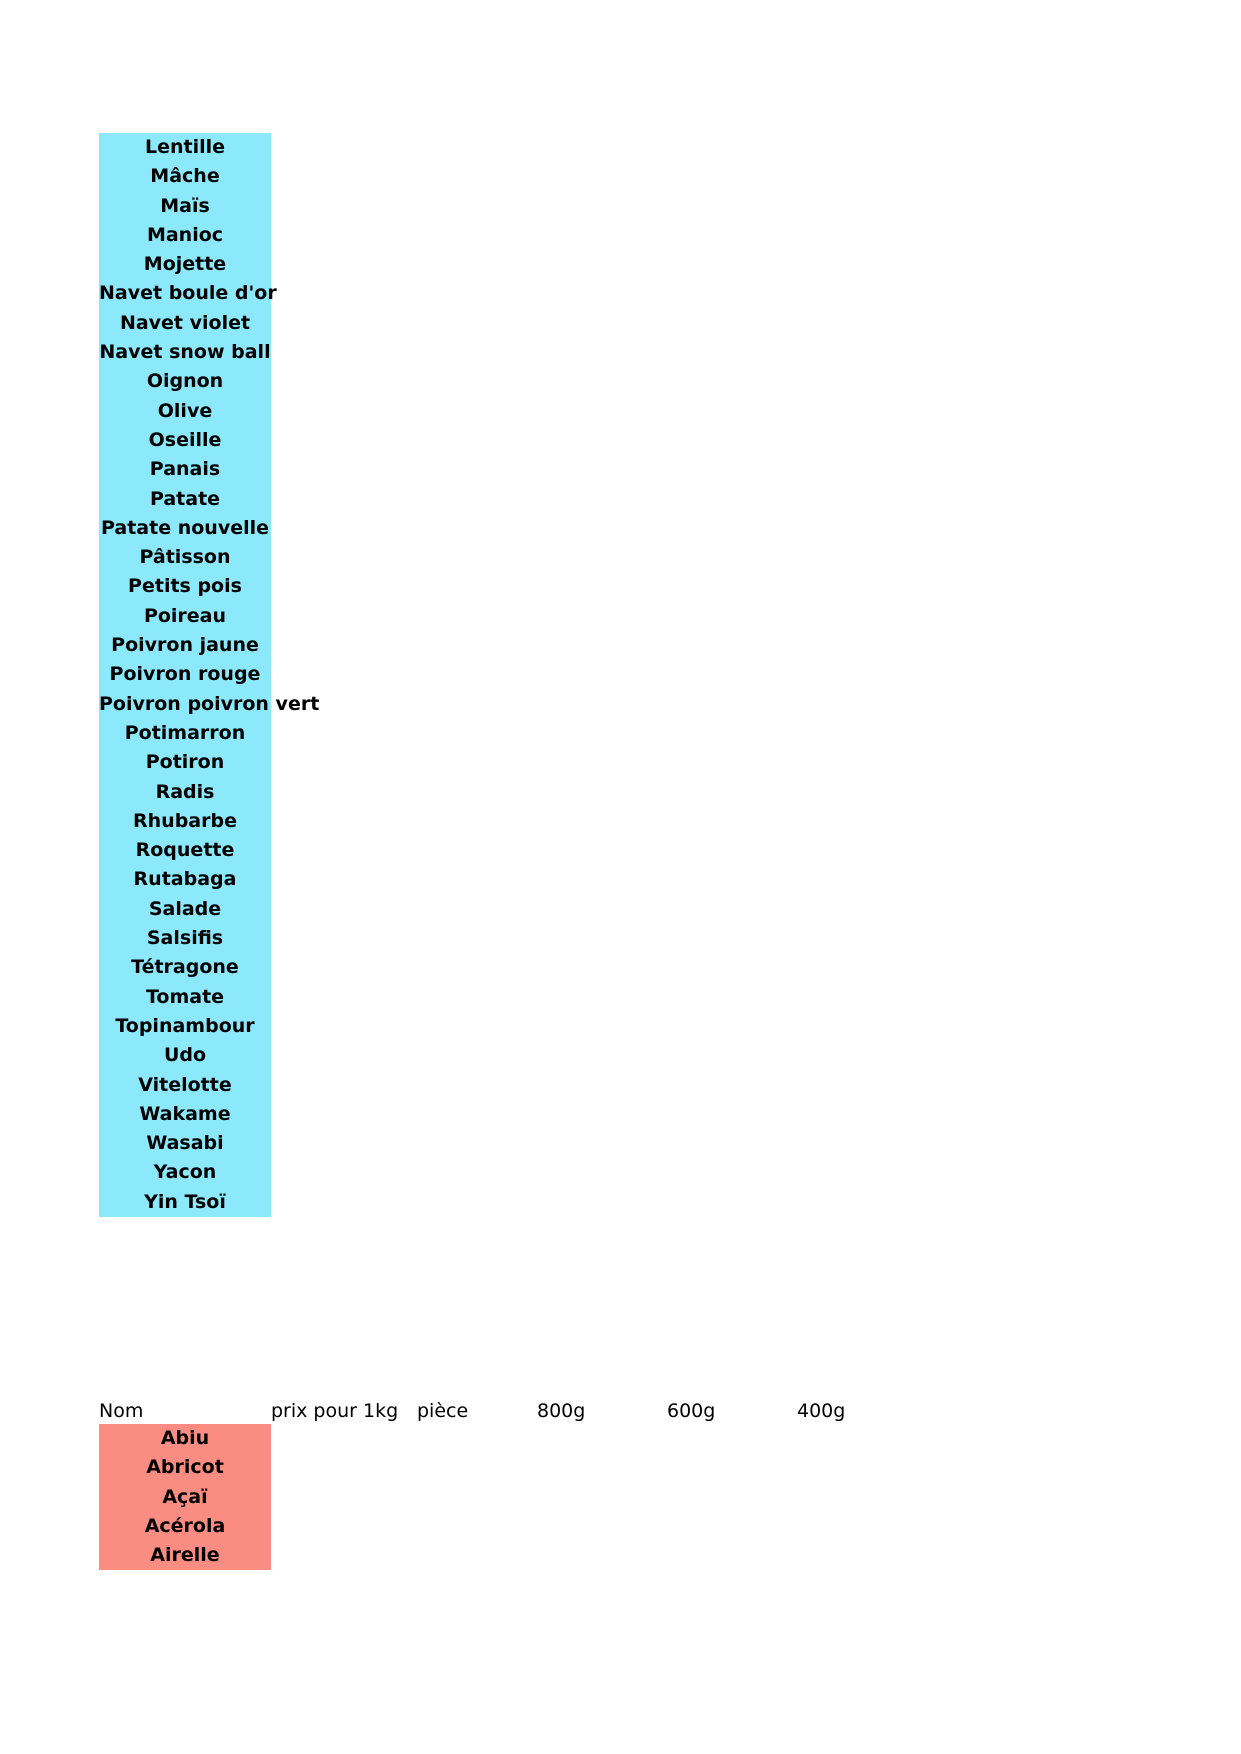  What do you see at coordinates (185, 967) in the screenshot?
I see `table-row: Tétragone` at bounding box center [185, 967].